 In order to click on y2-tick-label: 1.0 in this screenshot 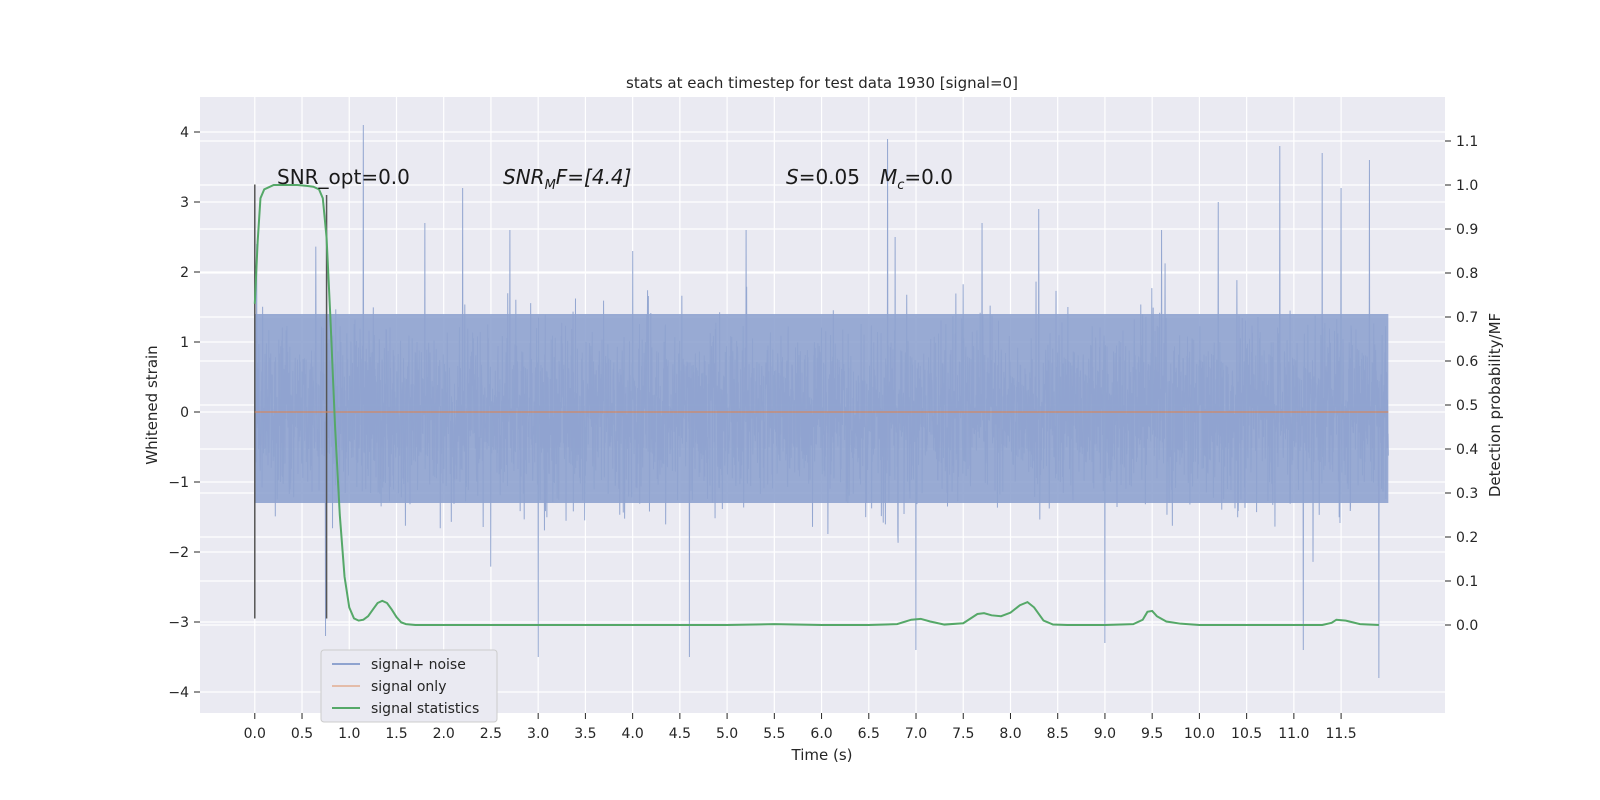, I will do `click(1467, 186)`.